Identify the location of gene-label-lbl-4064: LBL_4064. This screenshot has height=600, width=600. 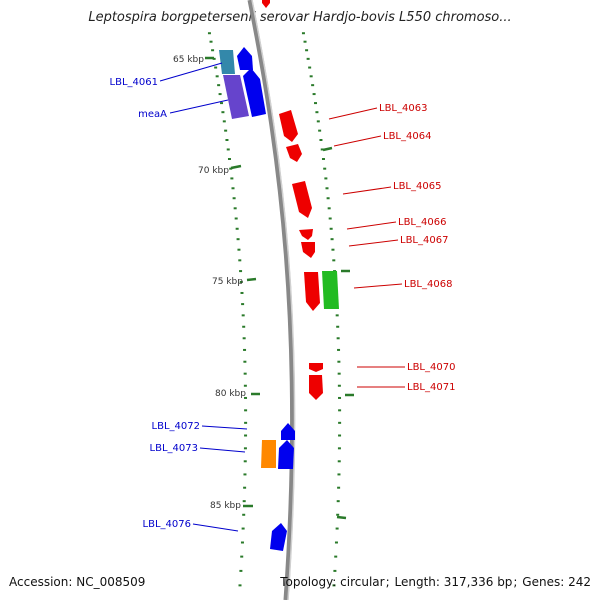
(407, 136).